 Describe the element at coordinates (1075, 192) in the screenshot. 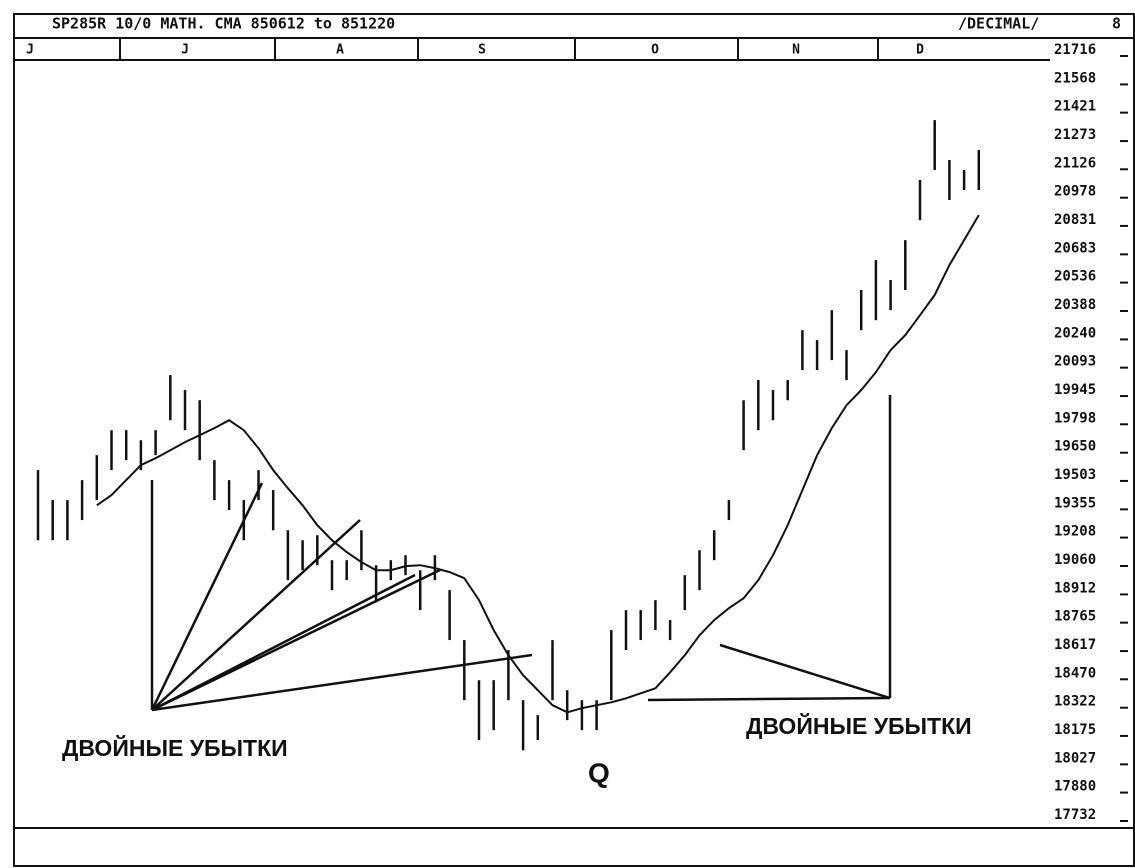

I see `y-tick-label: 20978` at that location.